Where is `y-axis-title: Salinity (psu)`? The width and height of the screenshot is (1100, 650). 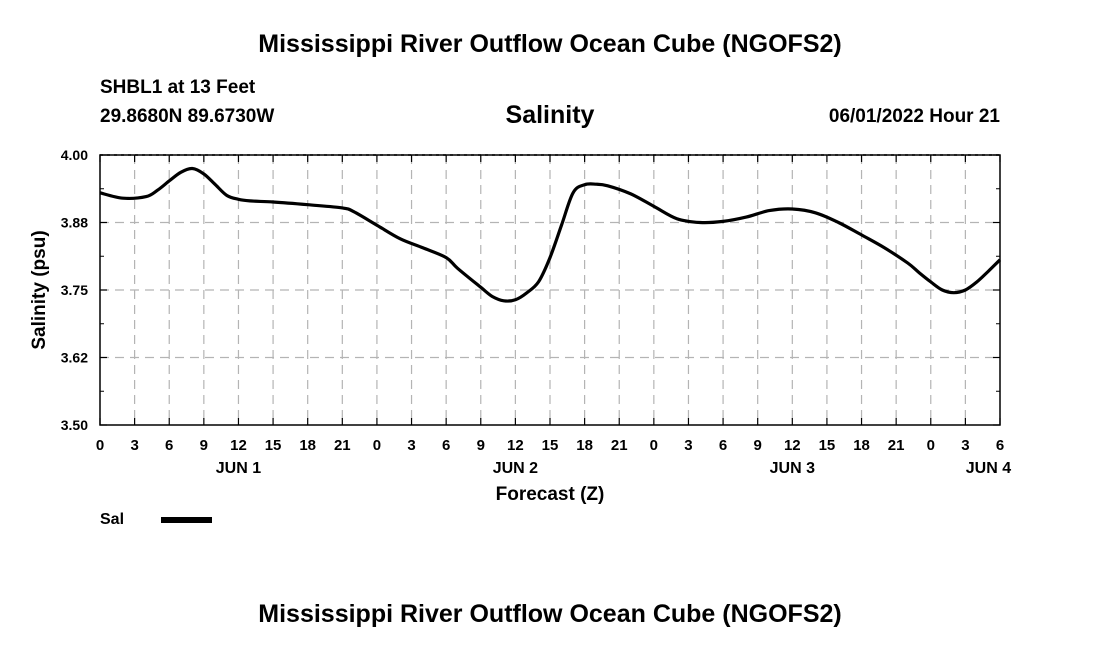 y-axis-title: Salinity (psu) is located at coordinates (39, 289).